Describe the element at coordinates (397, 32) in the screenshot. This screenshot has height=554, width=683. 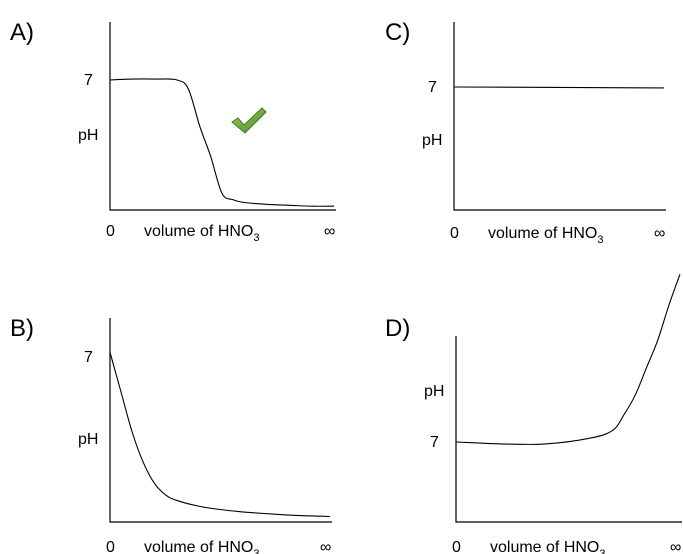
I see `panel-label: C)` at that location.